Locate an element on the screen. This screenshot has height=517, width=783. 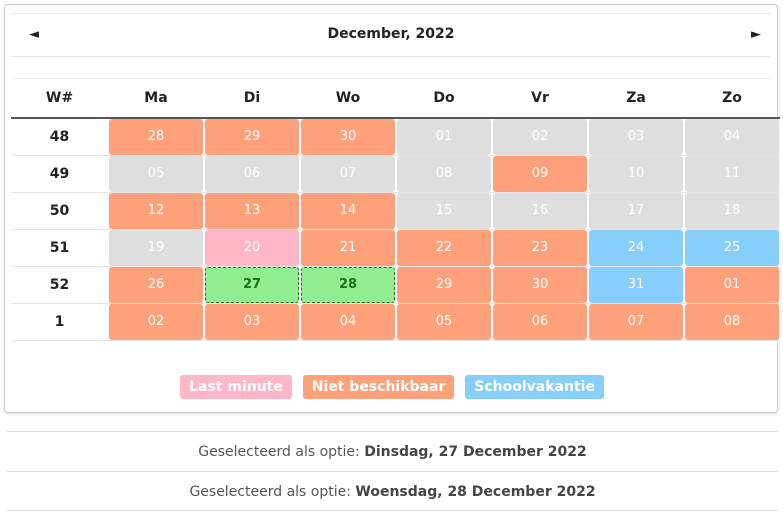
day-cell: 25 is located at coordinates (732, 248).